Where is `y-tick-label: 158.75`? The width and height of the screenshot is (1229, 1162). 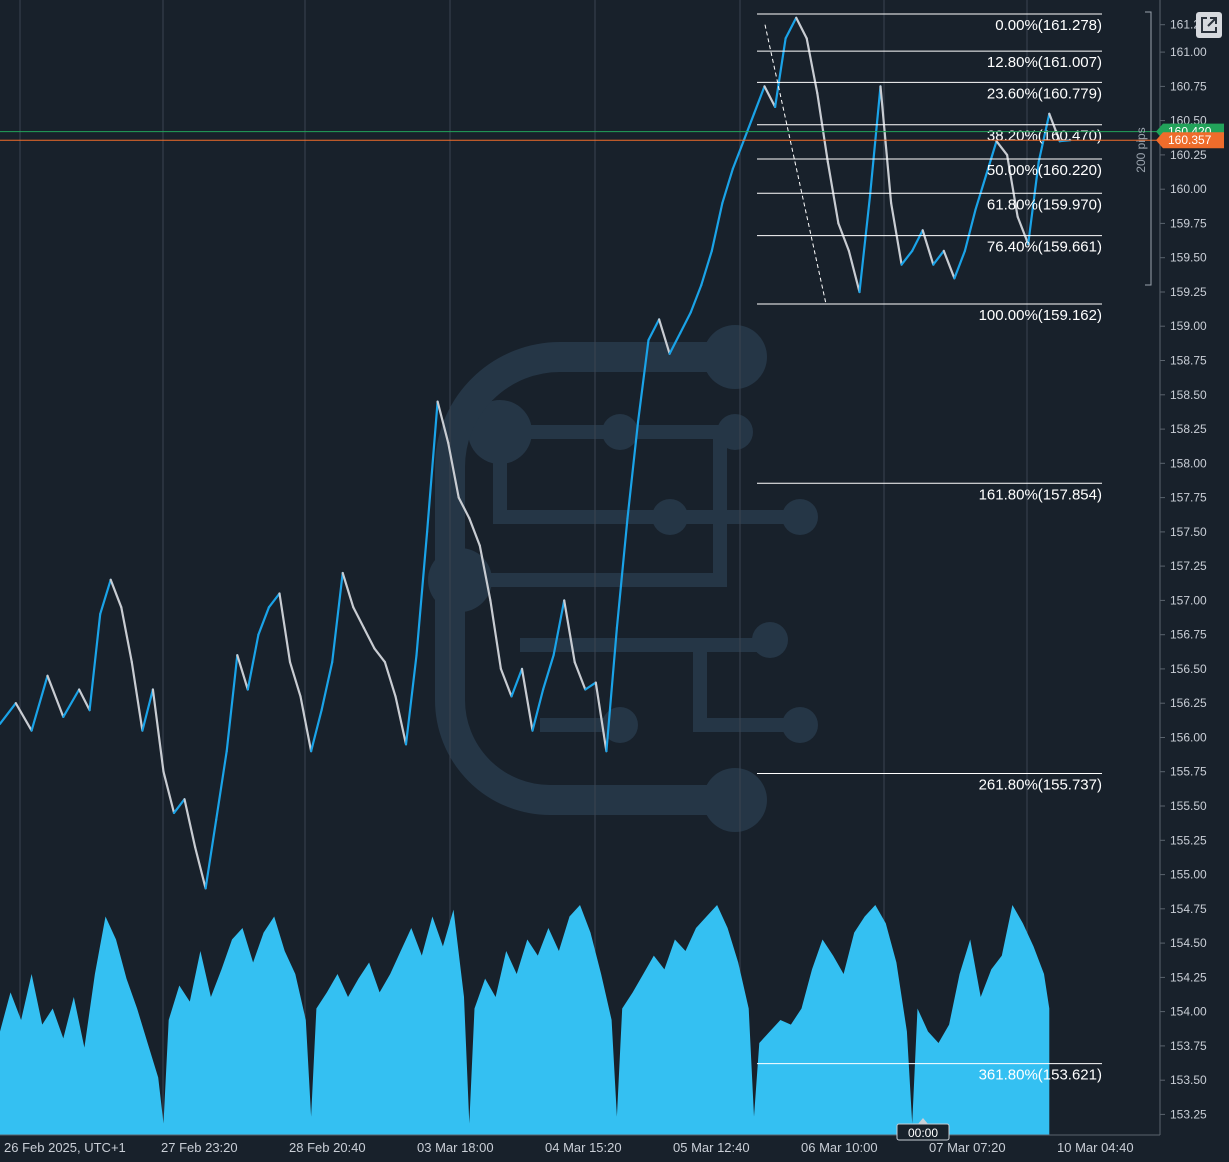
y-tick-label: 158.75 is located at coordinates (1188, 361).